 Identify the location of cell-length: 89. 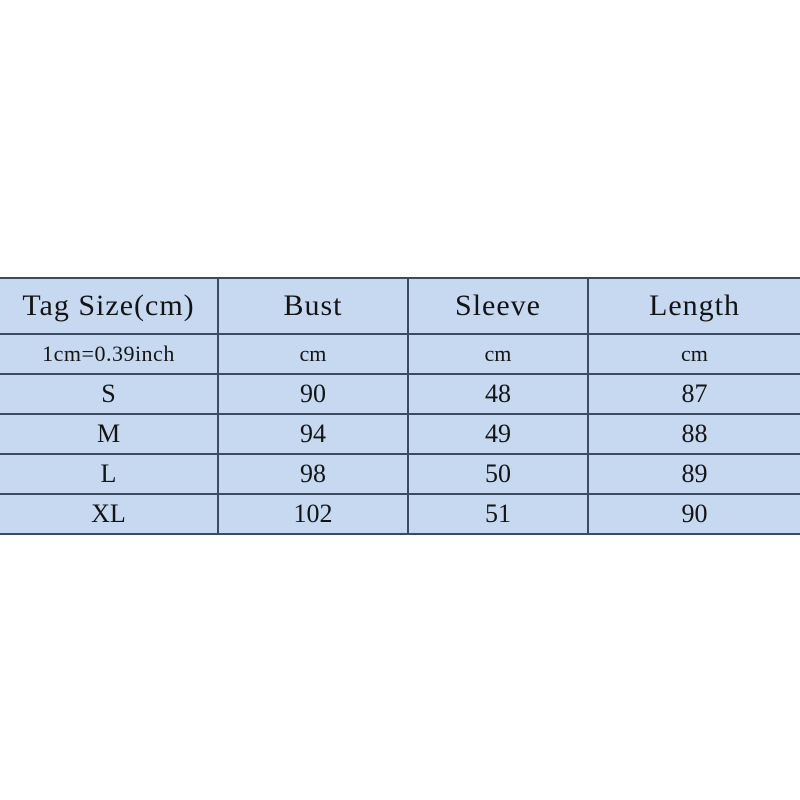
(694, 474).